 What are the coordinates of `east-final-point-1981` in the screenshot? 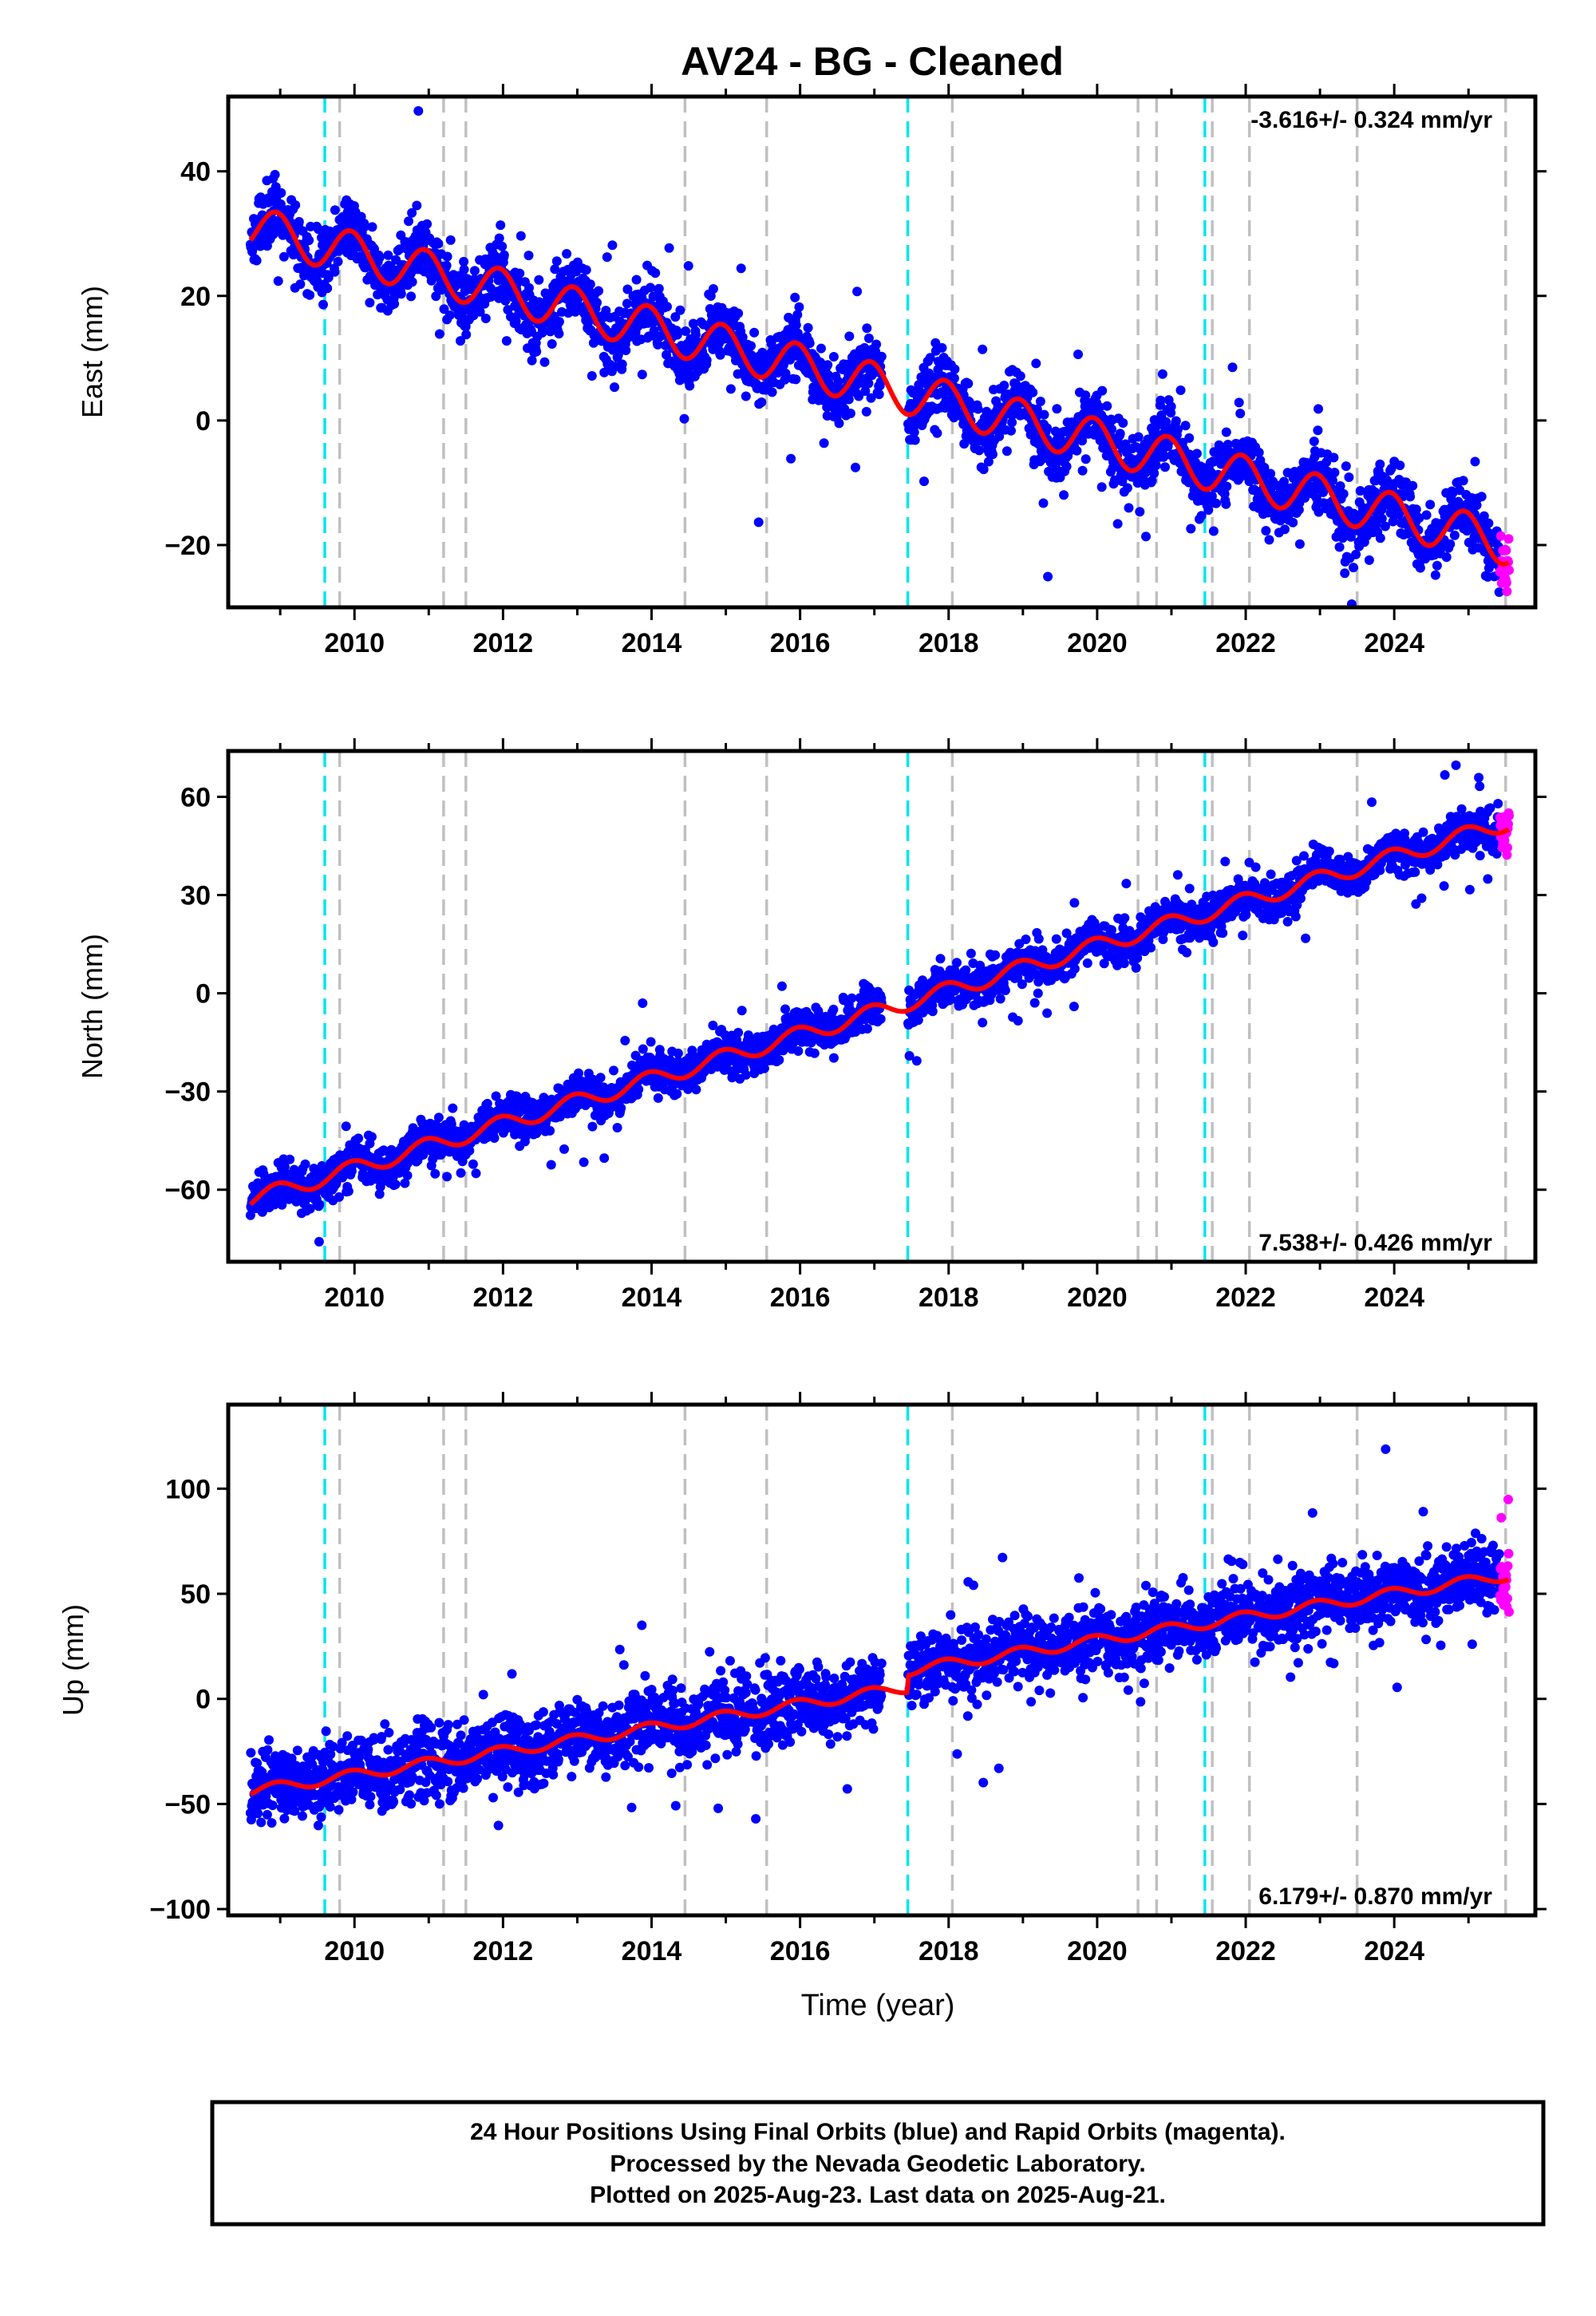 It's located at (1085, 459).